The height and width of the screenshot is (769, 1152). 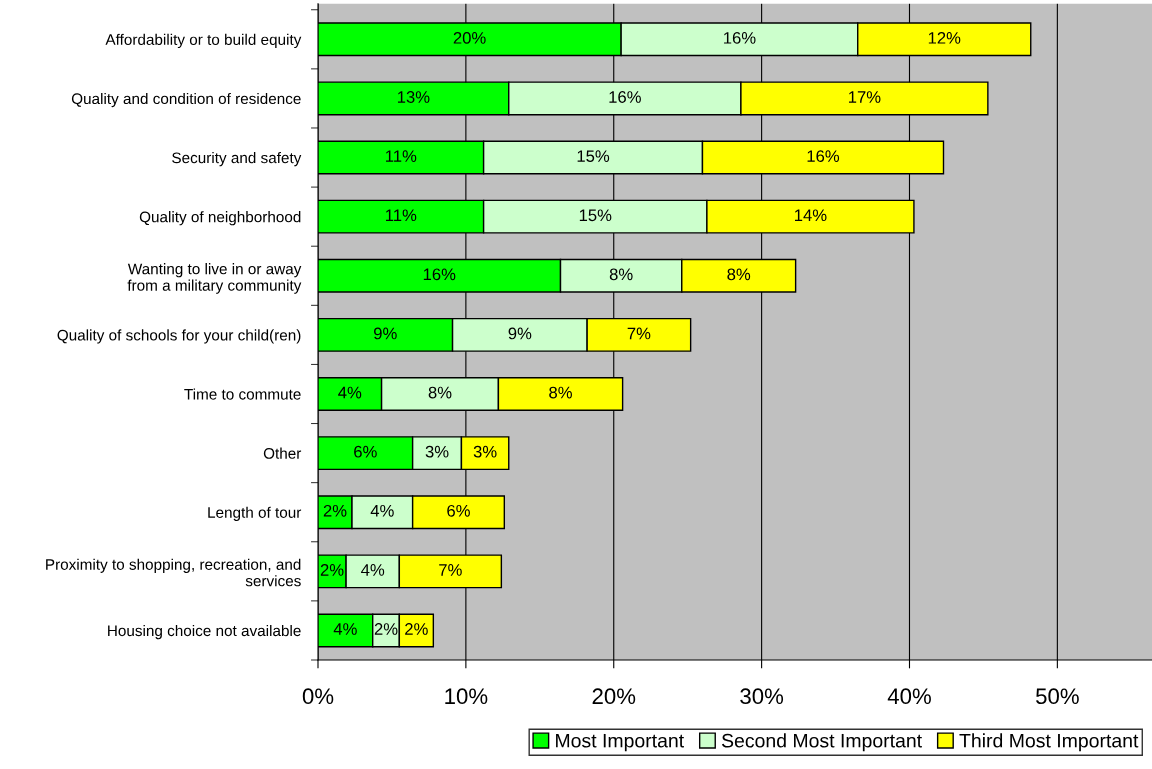 I want to click on data-label: 14%, so click(x=811, y=215).